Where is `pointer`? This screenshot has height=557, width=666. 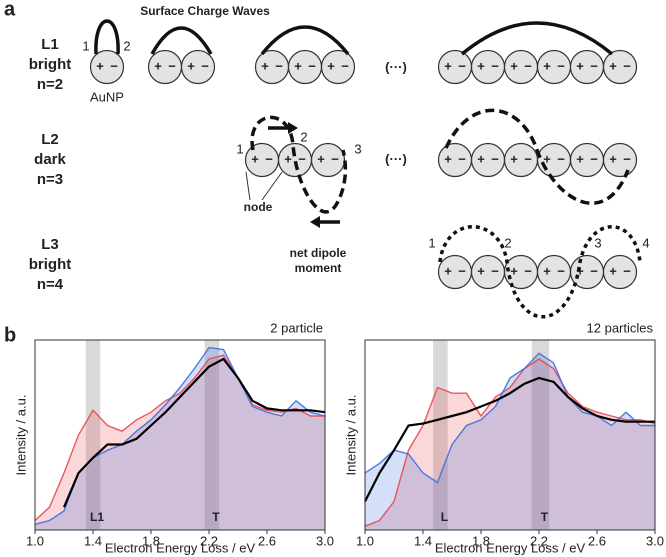
pointer is located at coordinates (264, 186).